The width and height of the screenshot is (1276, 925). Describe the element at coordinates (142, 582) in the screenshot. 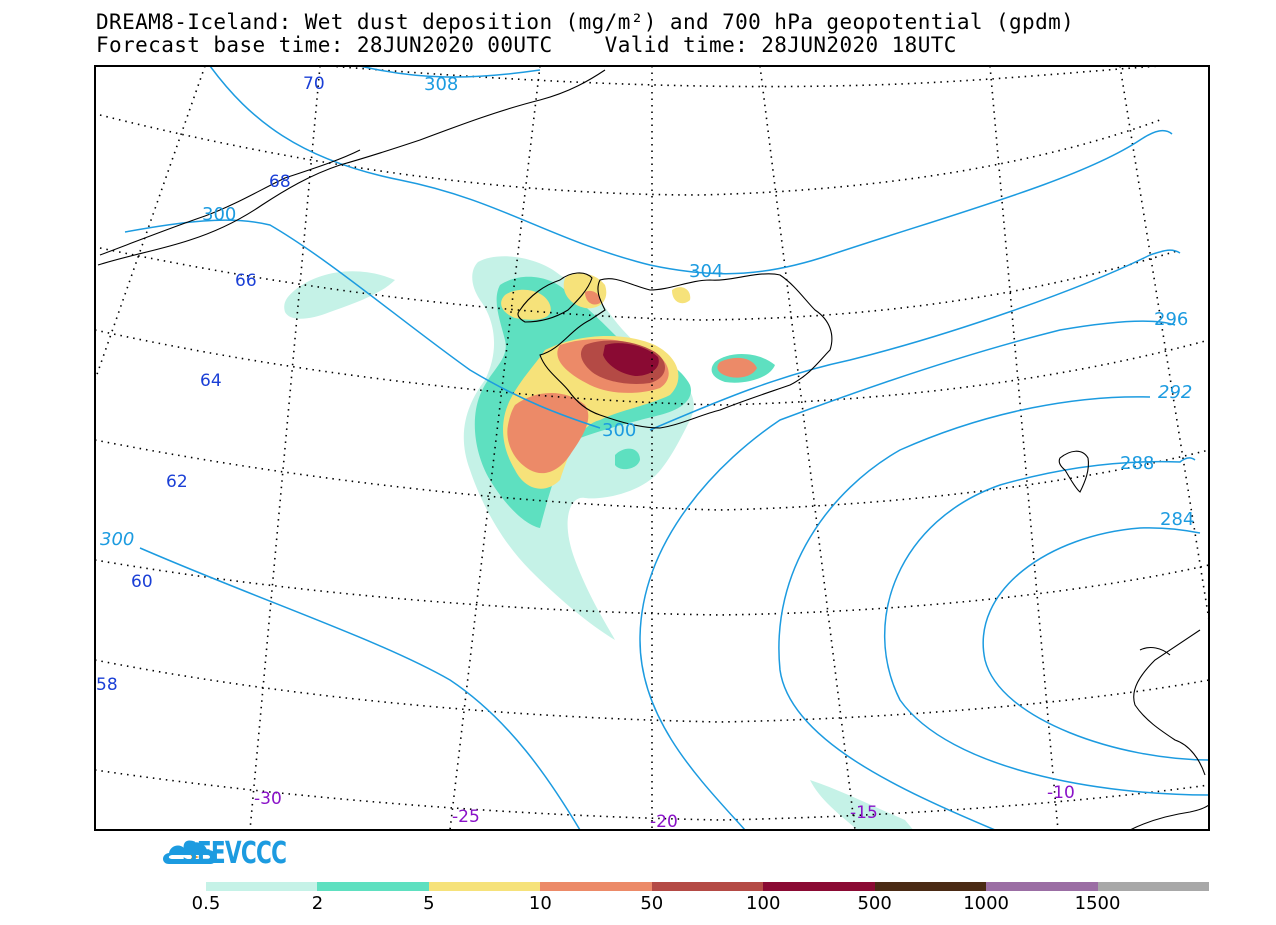

I see `latitude-label: 60` at that location.